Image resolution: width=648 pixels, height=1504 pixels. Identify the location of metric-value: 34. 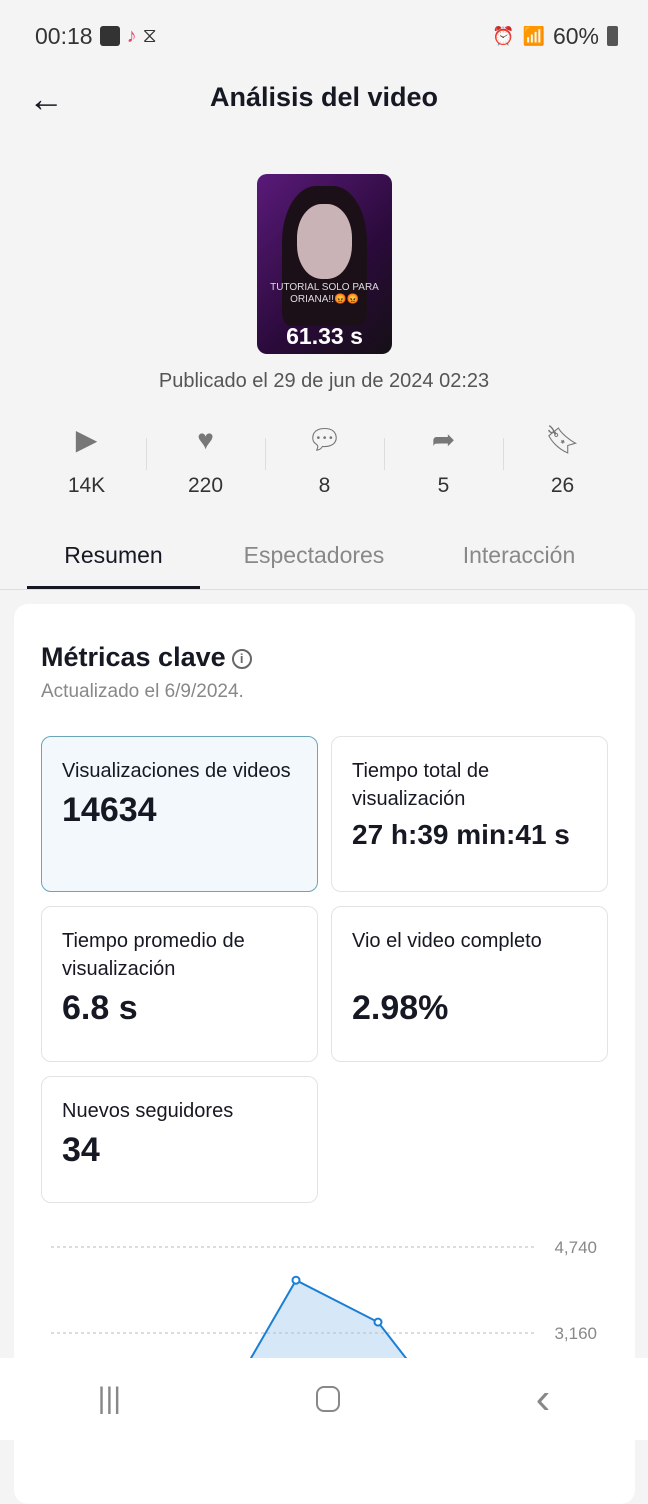
(81, 1150).